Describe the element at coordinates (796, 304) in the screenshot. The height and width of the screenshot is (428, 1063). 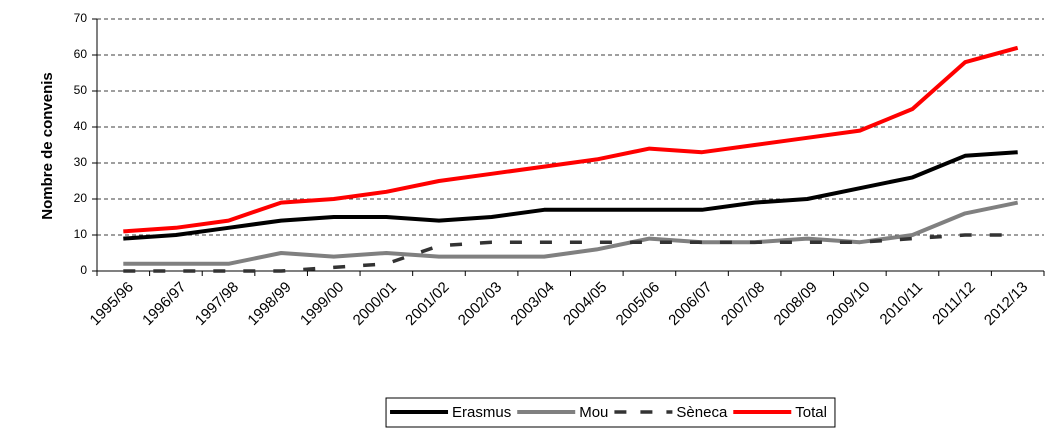
I see `x-tick-label: 2008/09` at that location.